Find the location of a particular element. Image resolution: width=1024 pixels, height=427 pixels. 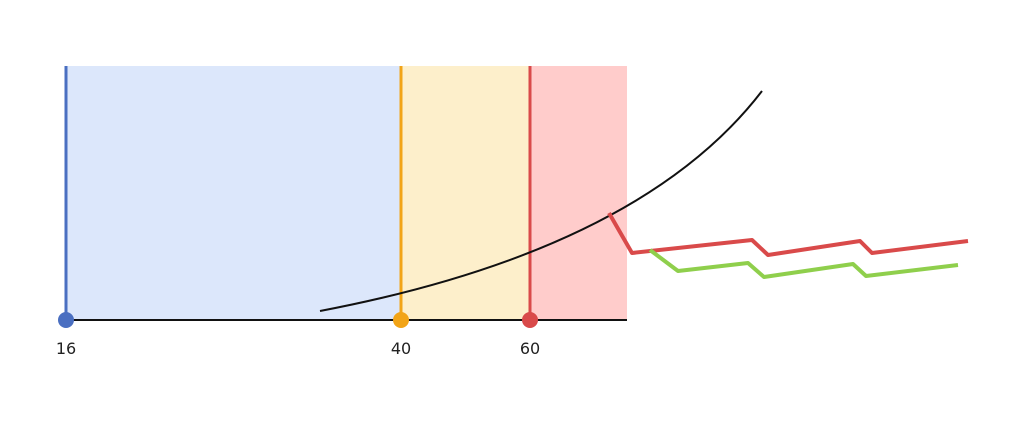

blue-dot is located at coordinates (66, 320).